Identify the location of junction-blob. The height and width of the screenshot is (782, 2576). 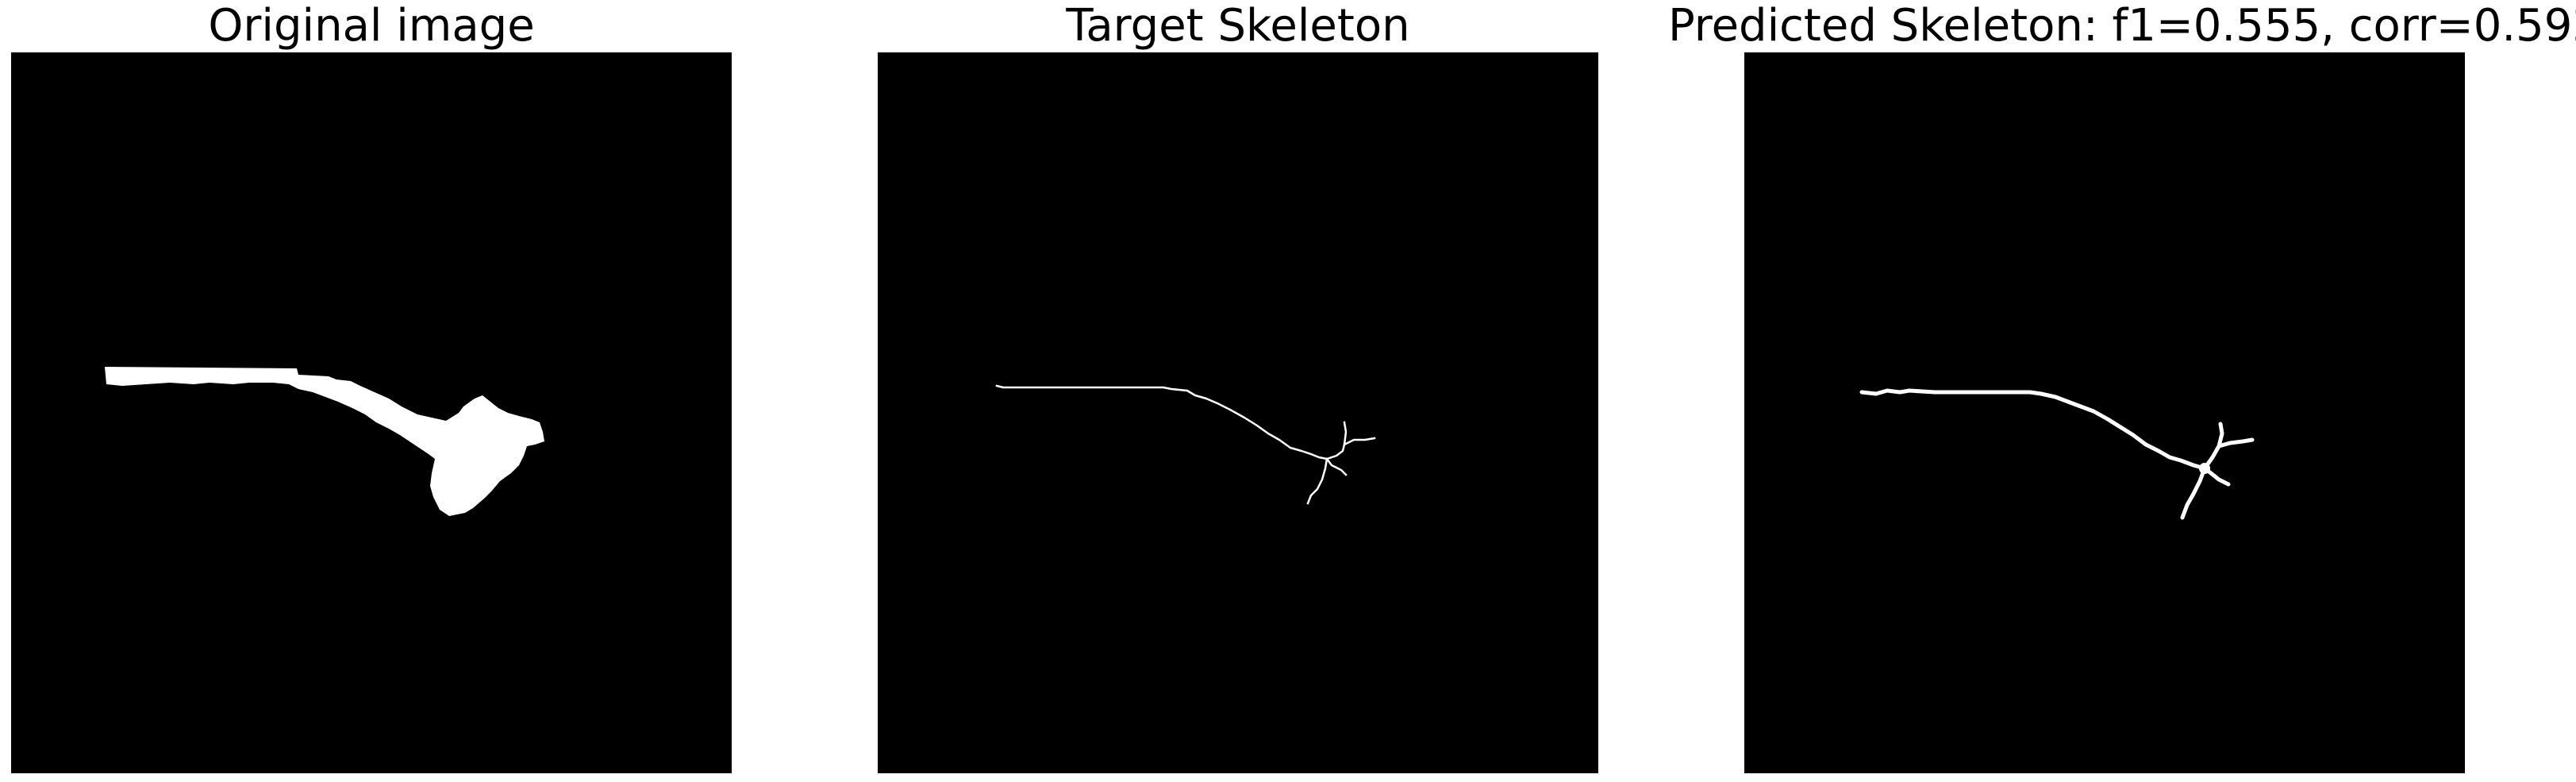
(2204, 468).